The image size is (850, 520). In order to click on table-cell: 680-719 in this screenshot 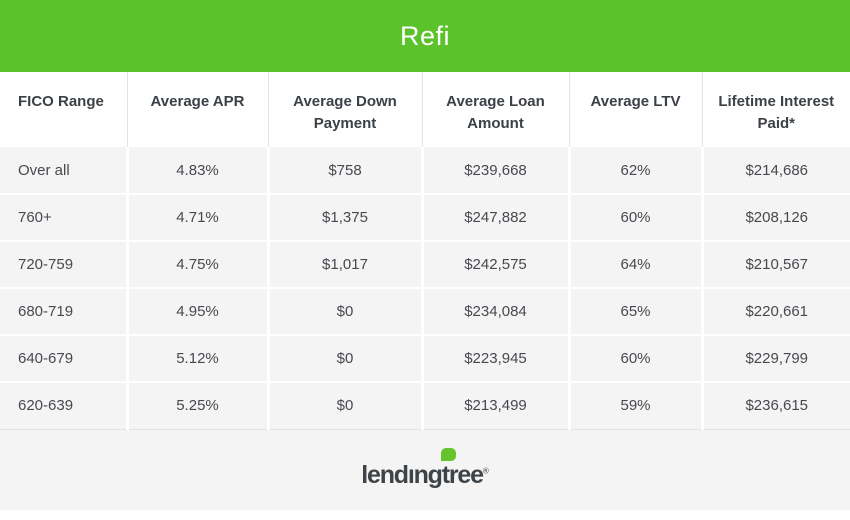, I will do `click(64, 312)`.